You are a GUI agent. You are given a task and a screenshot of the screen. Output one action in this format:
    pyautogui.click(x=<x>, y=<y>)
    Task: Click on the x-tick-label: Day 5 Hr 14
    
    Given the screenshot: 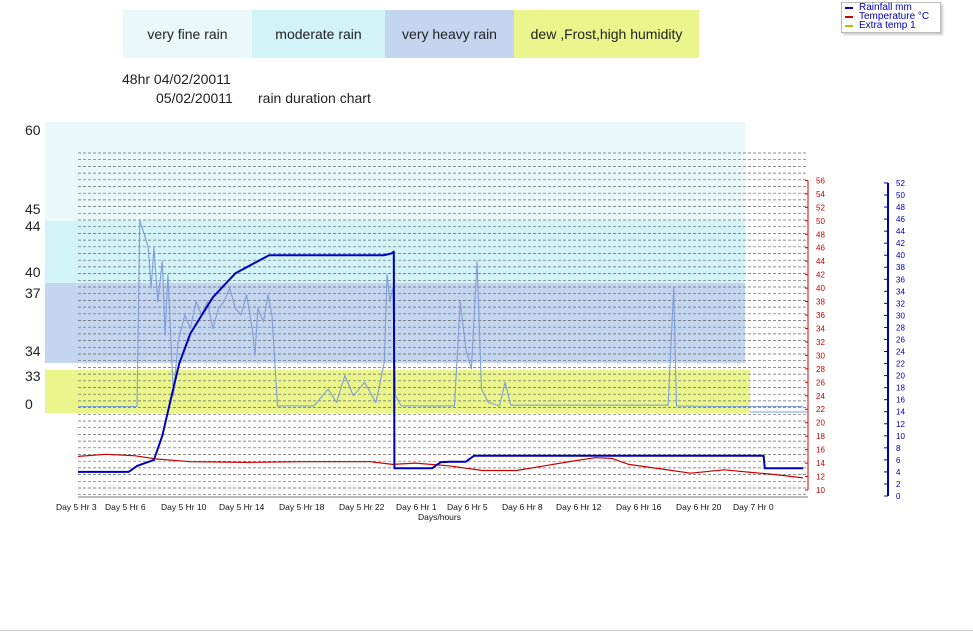 What is the action you would take?
    pyautogui.click(x=242, y=507)
    